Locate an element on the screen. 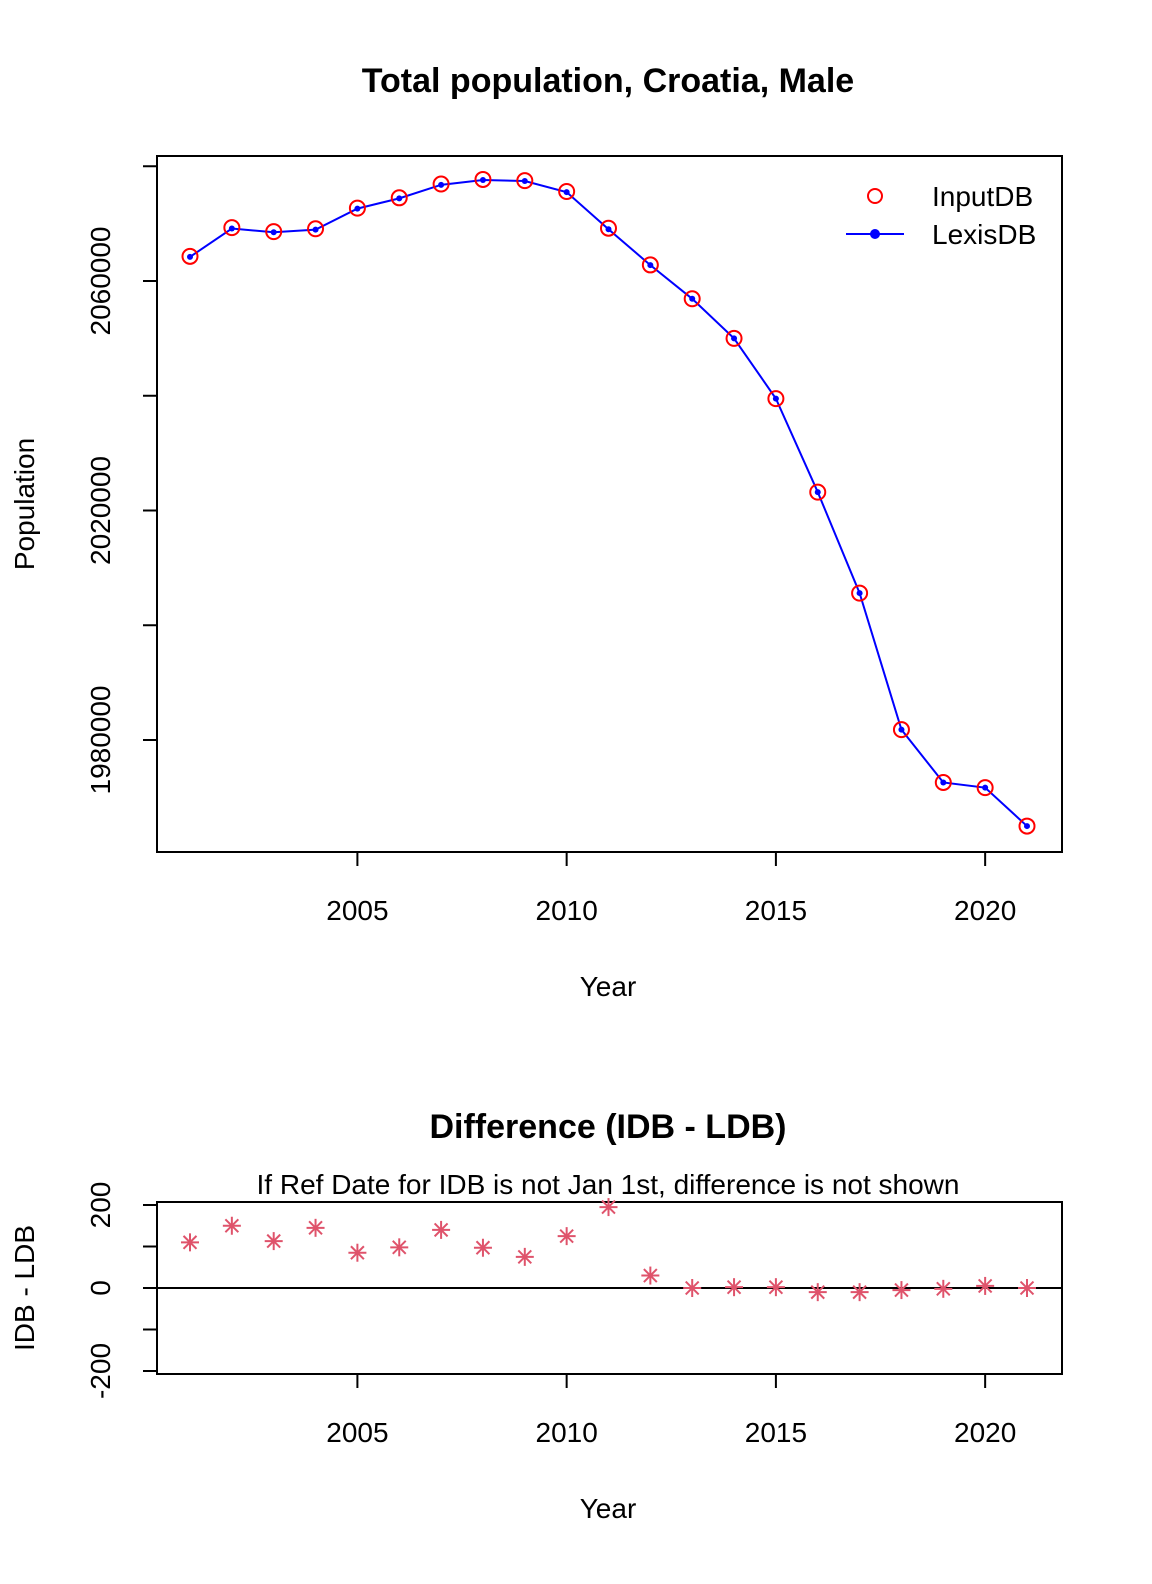  difference-y-axis: -200 0 200 is located at coordinates (121, 1290).